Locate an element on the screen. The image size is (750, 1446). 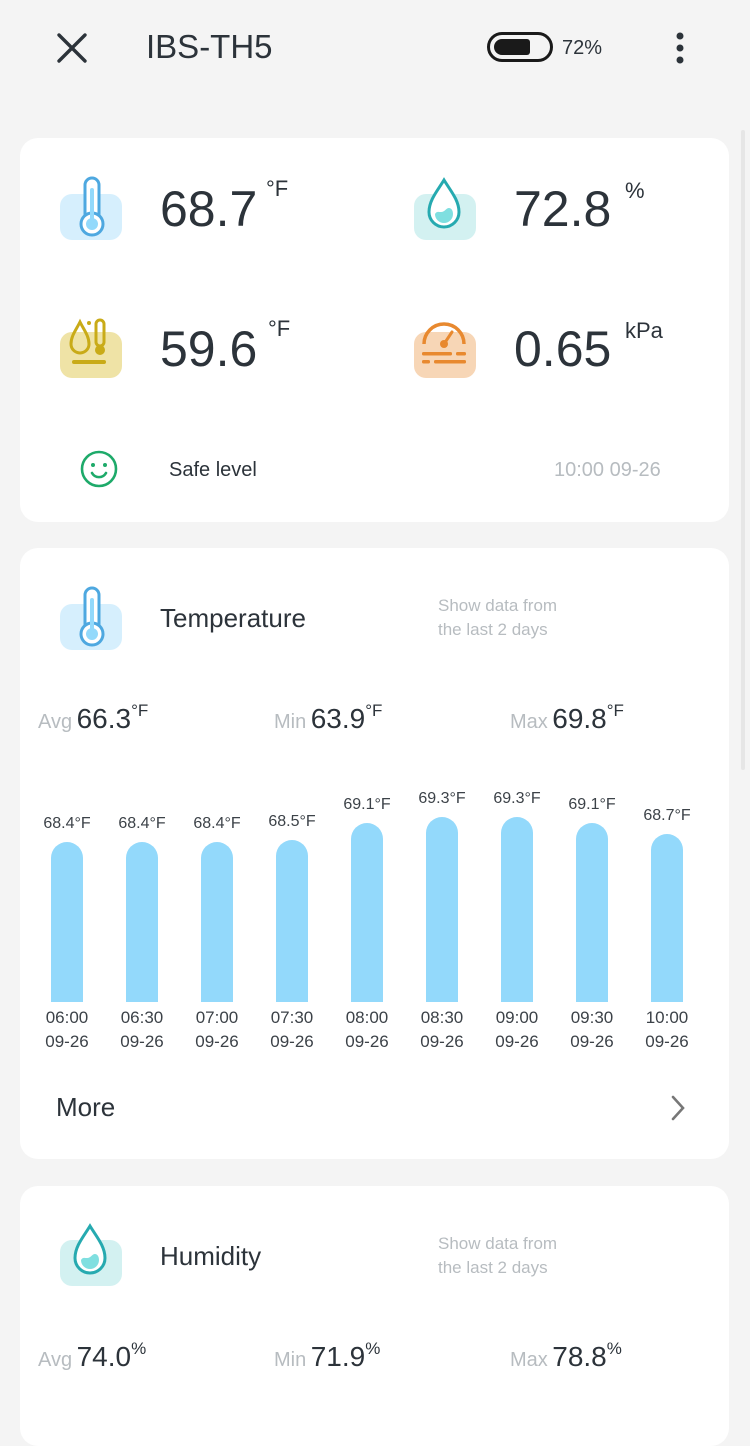
more-label: More is located at coordinates (86, 1107).